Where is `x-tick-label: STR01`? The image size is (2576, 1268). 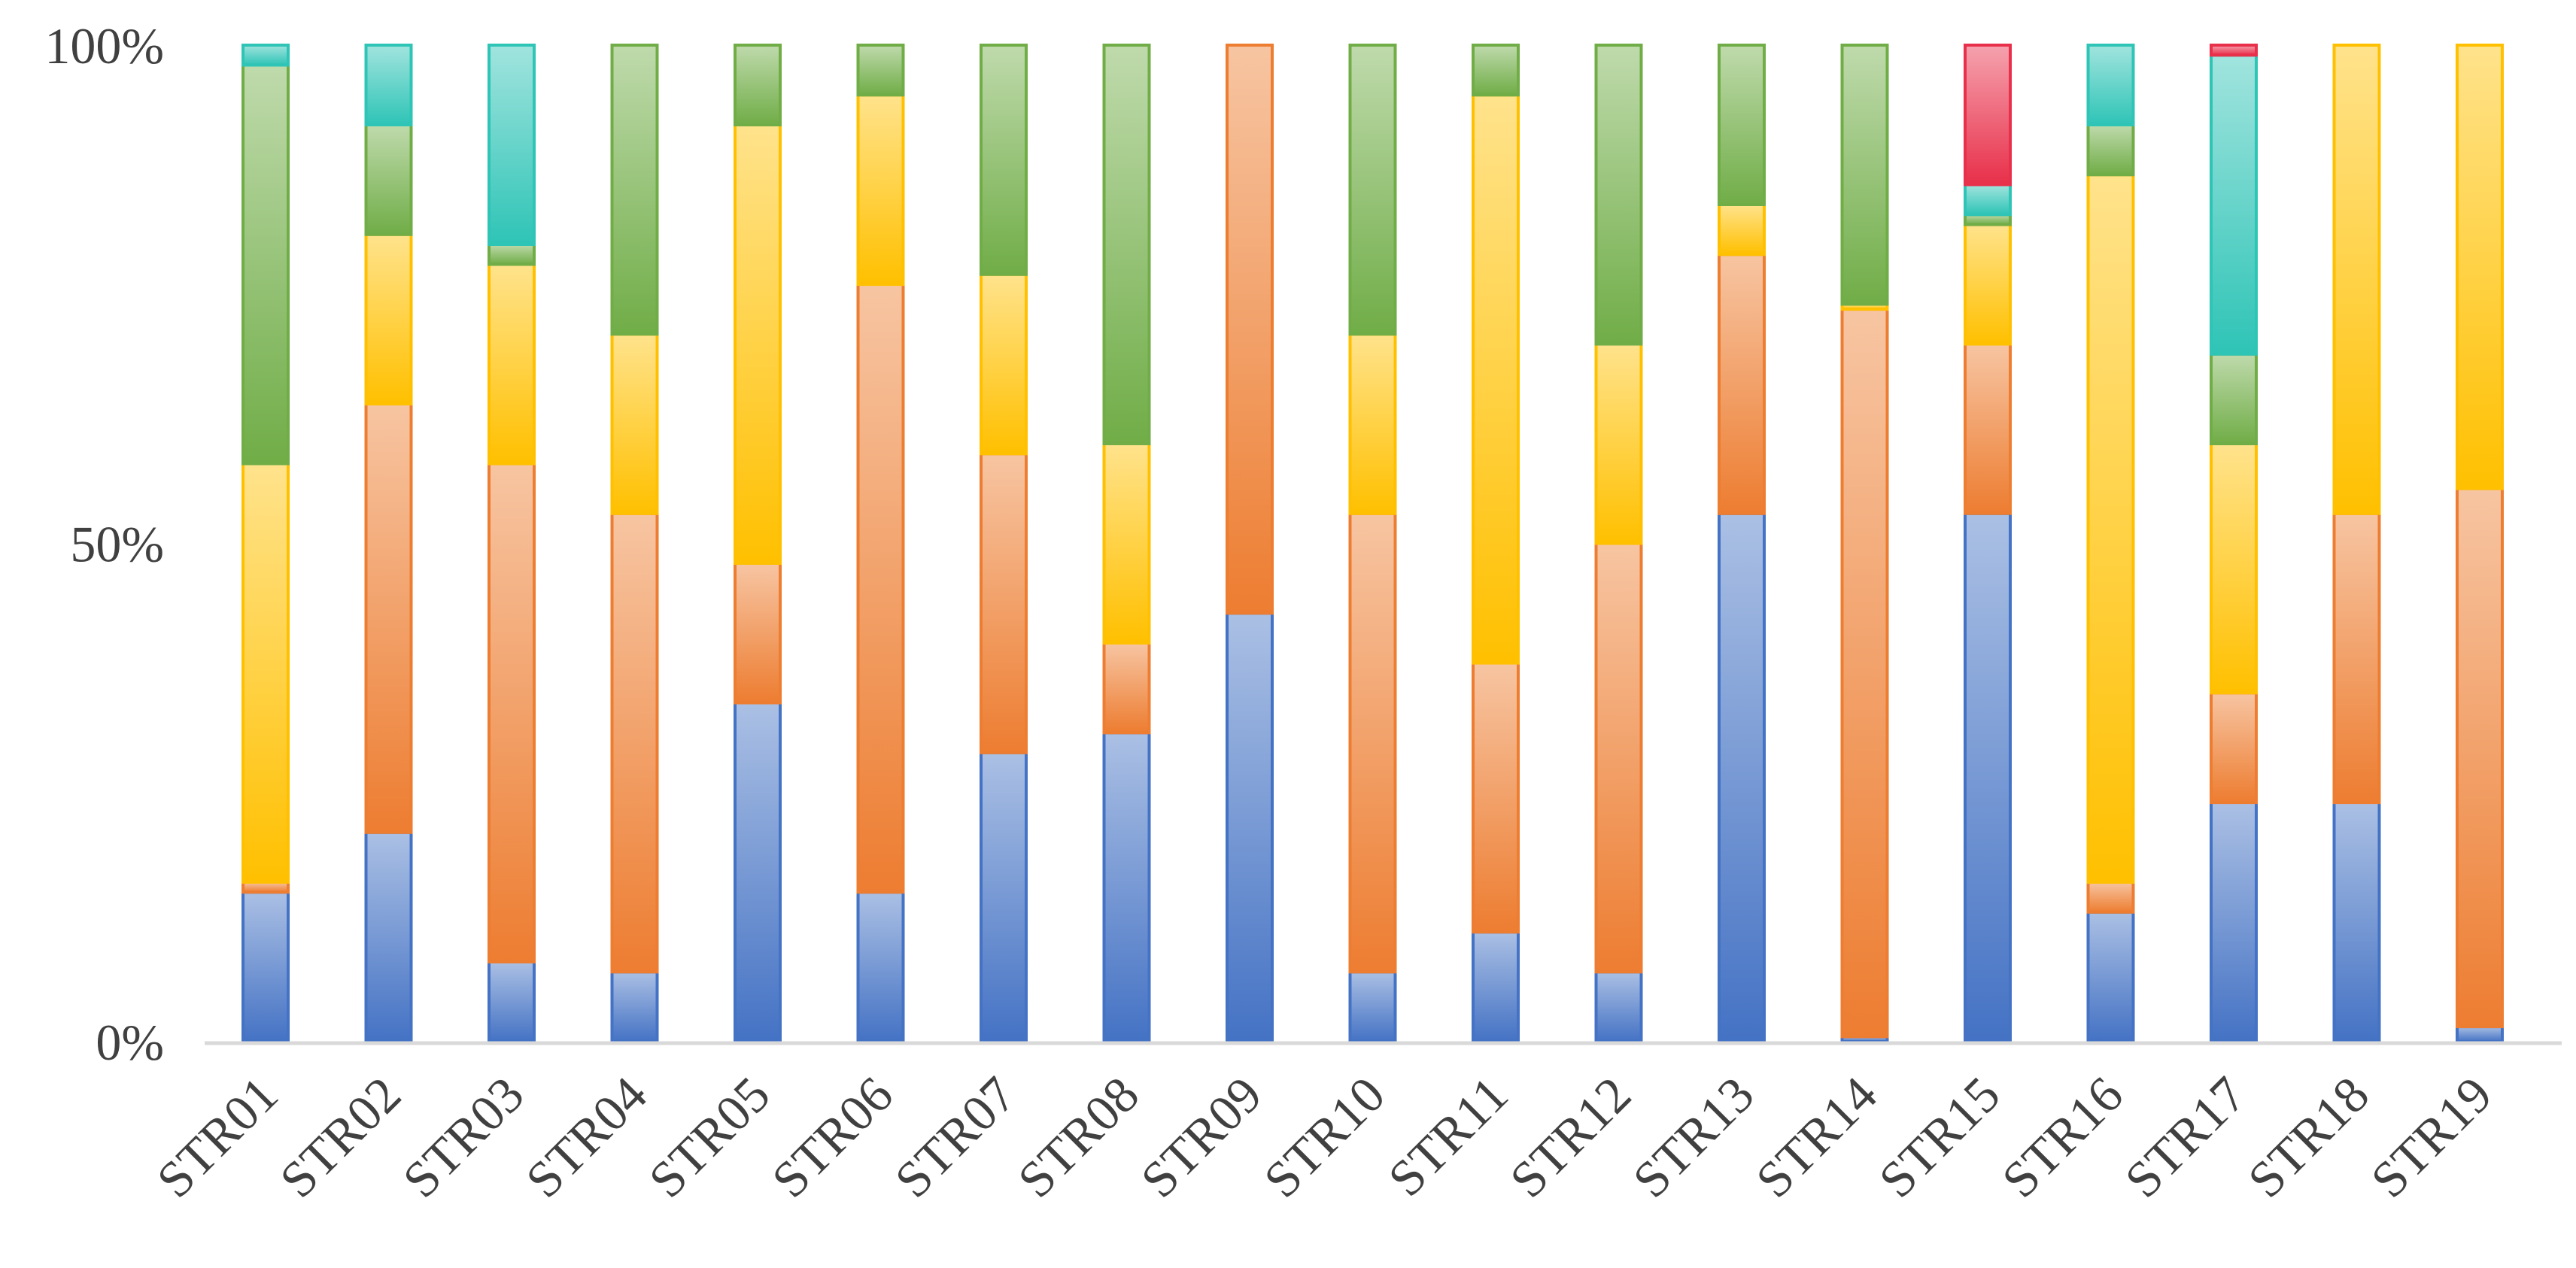 x-tick-label: STR01 is located at coordinates (218, 1137).